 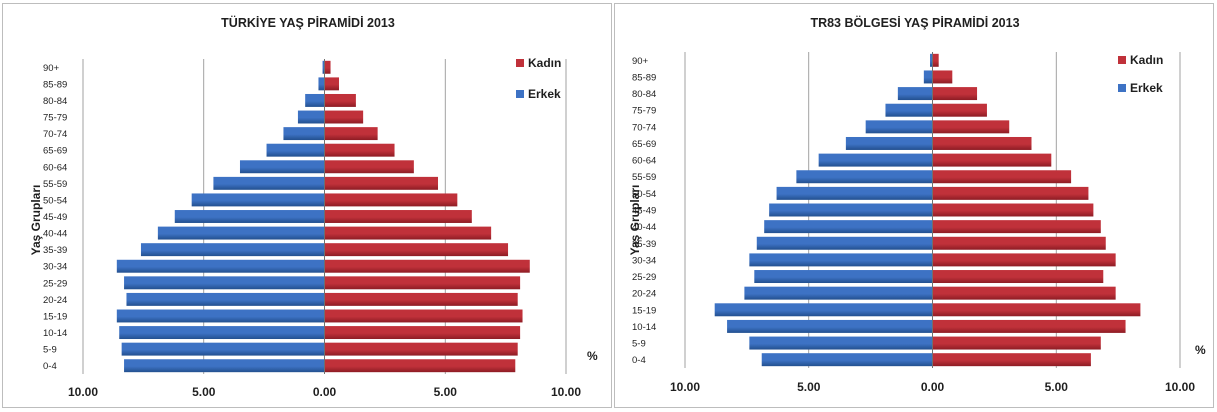 I want to click on category-label: 65-69, so click(x=55, y=151).